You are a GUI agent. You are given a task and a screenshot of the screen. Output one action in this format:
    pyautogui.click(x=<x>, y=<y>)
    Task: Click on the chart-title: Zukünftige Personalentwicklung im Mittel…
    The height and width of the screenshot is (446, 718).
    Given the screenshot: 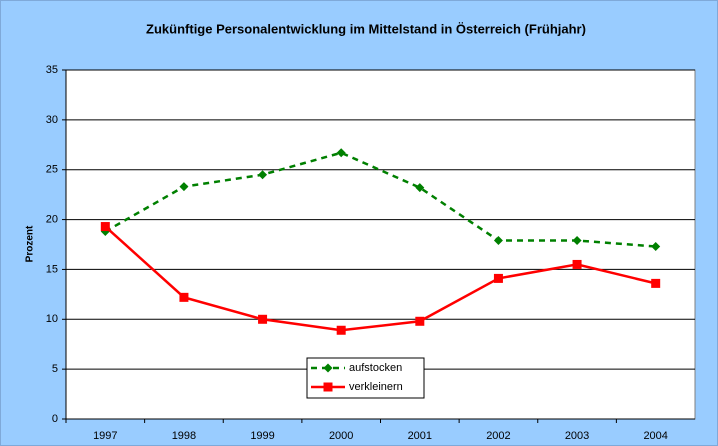 What is the action you would take?
    pyautogui.click(x=366, y=28)
    